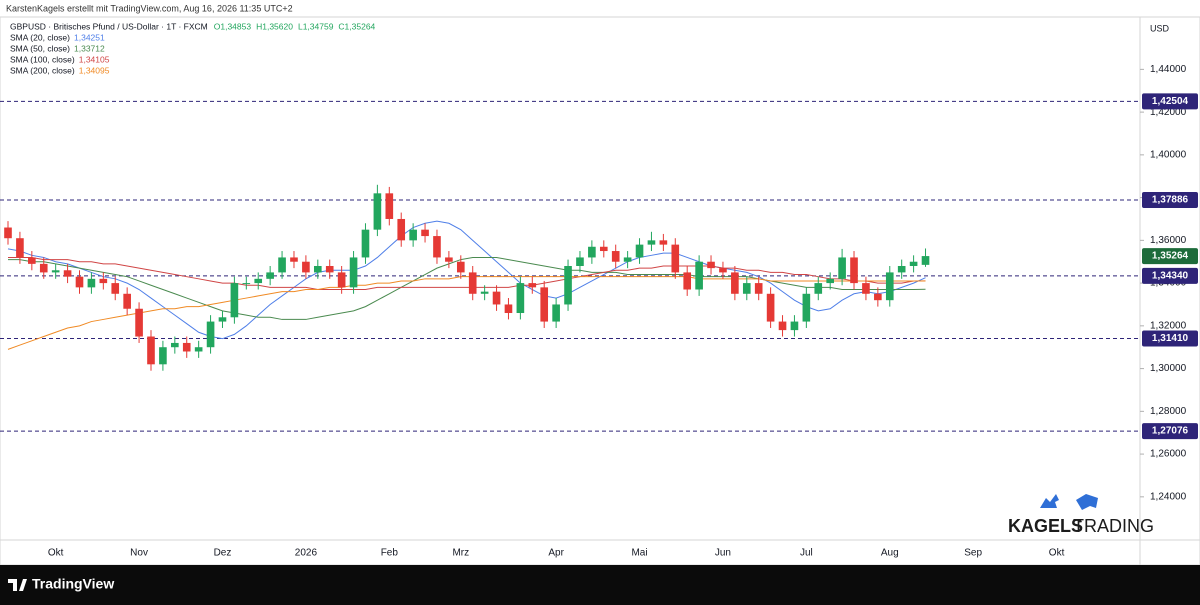 This screenshot has width=1200, height=605. What do you see at coordinates (1170, 101) in the screenshot?
I see `level-label: 1,42504` at bounding box center [1170, 101].